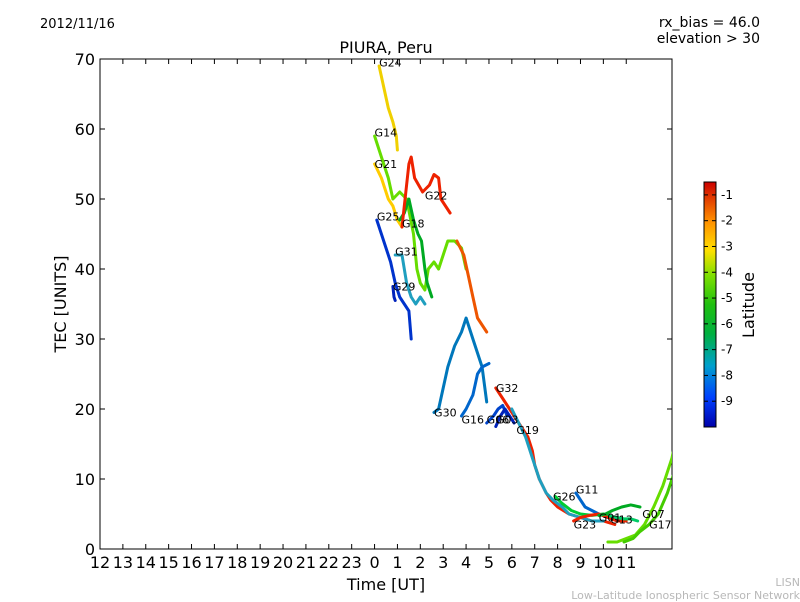 This screenshot has width=800, height=602. I want to click on series-track-g24, so click(388, 108).